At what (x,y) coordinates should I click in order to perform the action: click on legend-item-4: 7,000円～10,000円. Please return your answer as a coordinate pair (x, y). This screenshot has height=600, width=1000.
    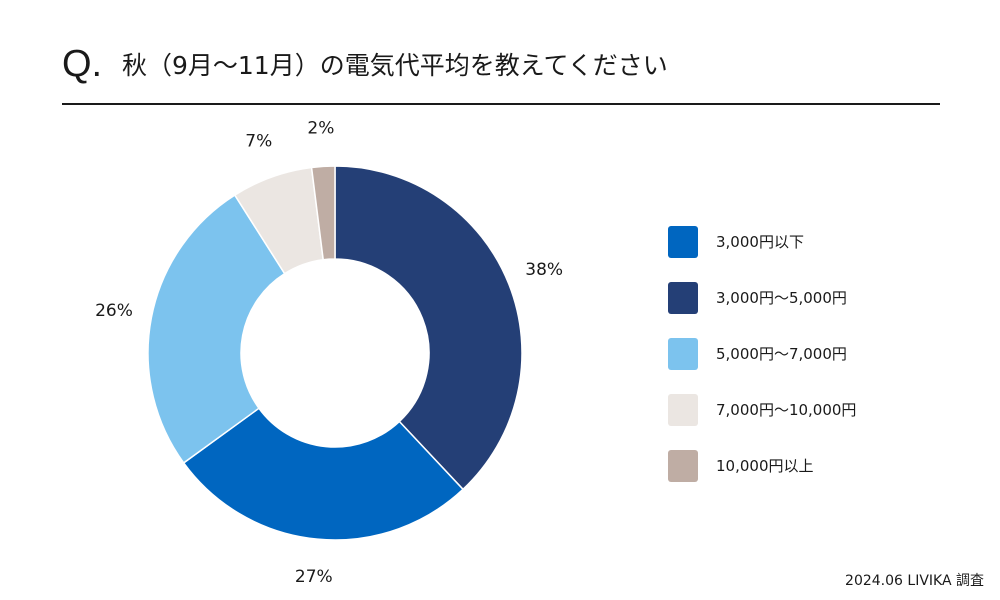
    Looking at the image, I should click on (818, 410).